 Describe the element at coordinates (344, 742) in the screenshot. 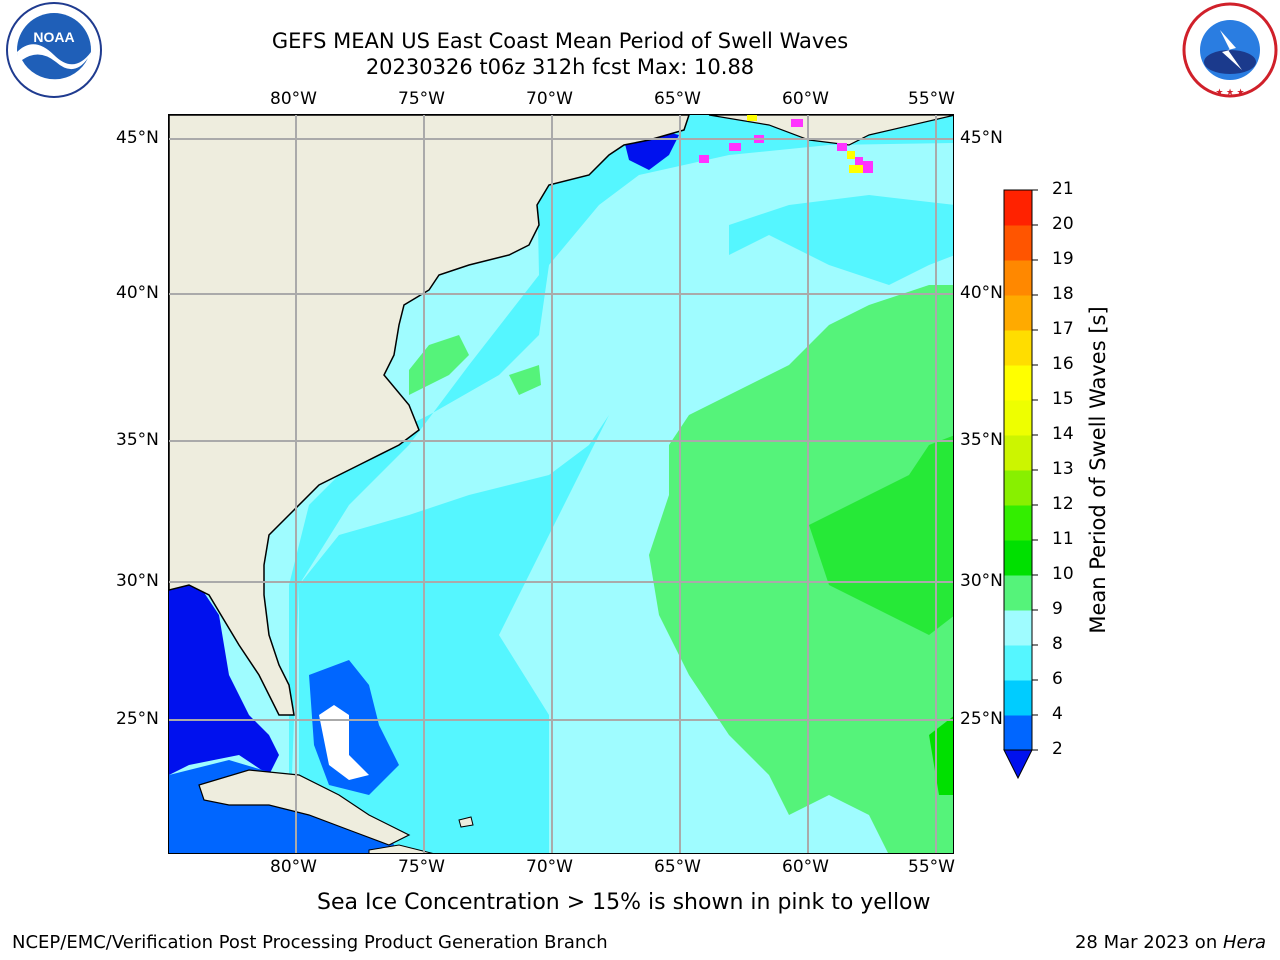

I see `bahamas-shoals` at that location.